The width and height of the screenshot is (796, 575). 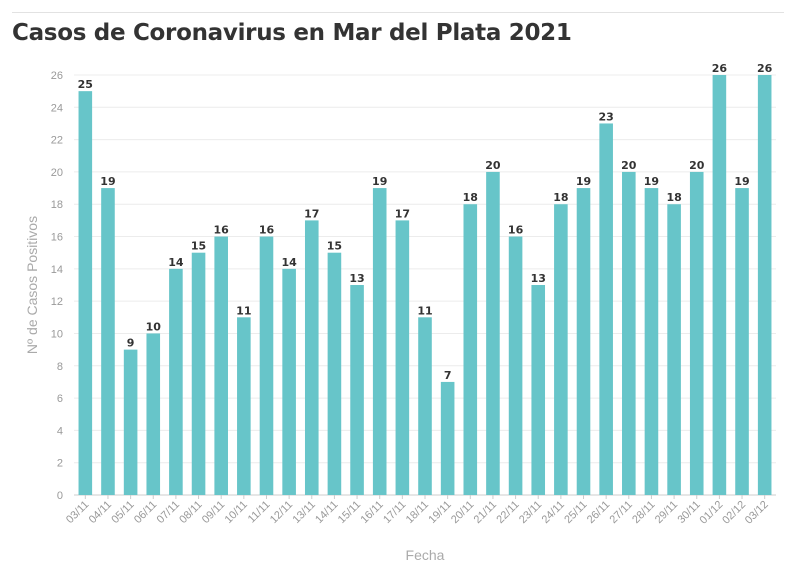 What do you see at coordinates (553, 512) in the screenshot?
I see `x-tick-label: 24/11` at bounding box center [553, 512].